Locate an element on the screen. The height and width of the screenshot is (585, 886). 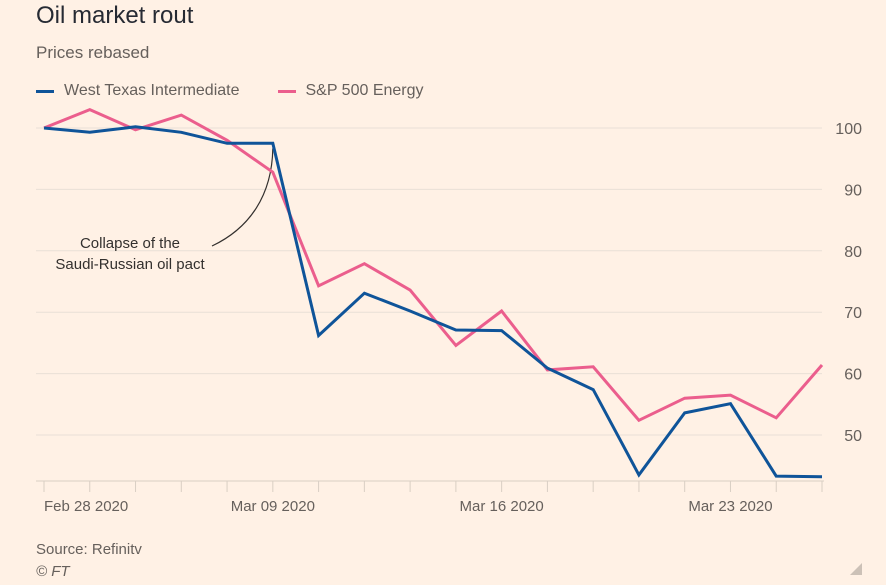
y-tick-label: 90 is located at coordinates (853, 190).